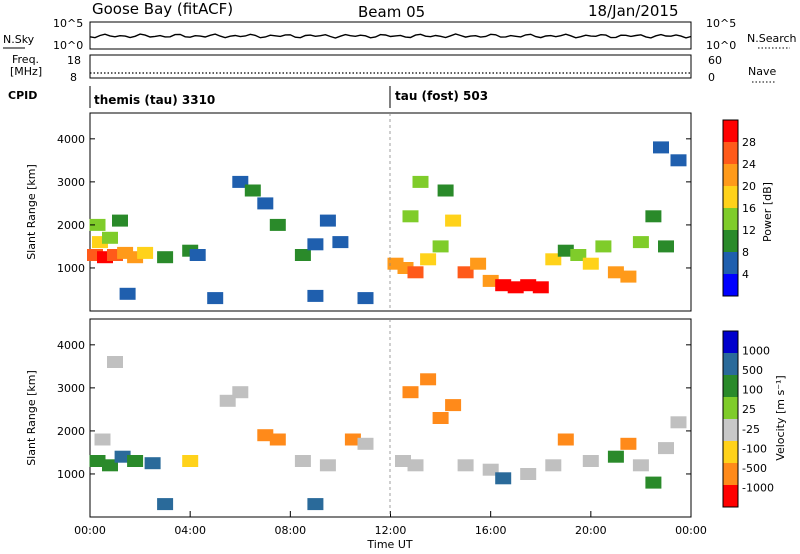  What do you see at coordinates (756, 351) in the screenshot?
I see `velocity-colorbar-tick: 1000` at bounding box center [756, 351].